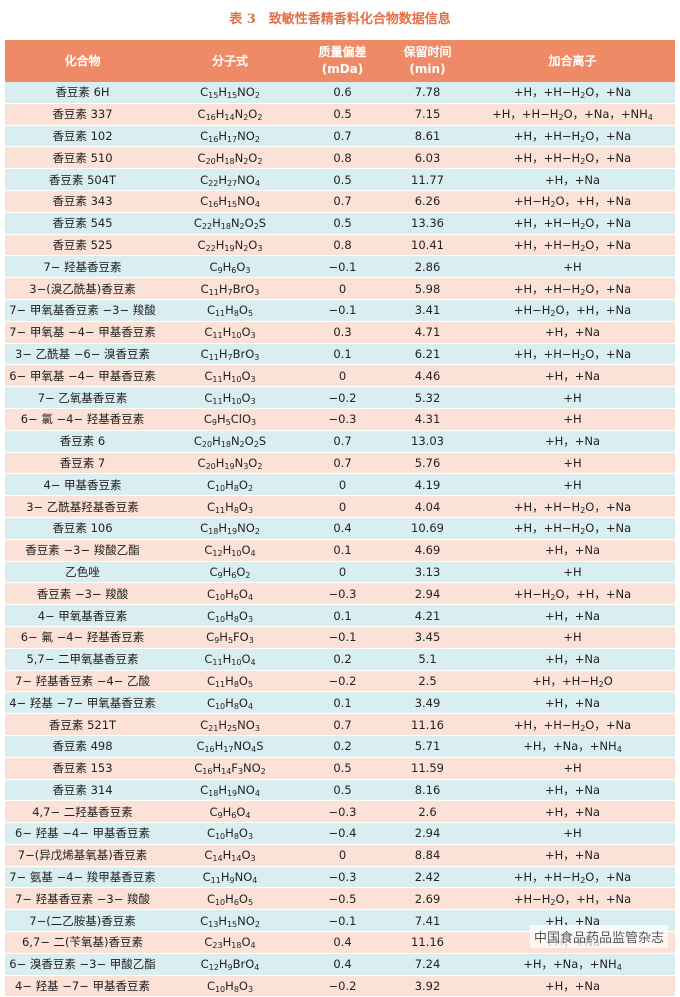 The image size is (680, 997). I want to click on table-row: 香豆素 −3− 羧酸乙酯 C12H10O4 0.1 4.69 +H，+Na, so click(340, 550).